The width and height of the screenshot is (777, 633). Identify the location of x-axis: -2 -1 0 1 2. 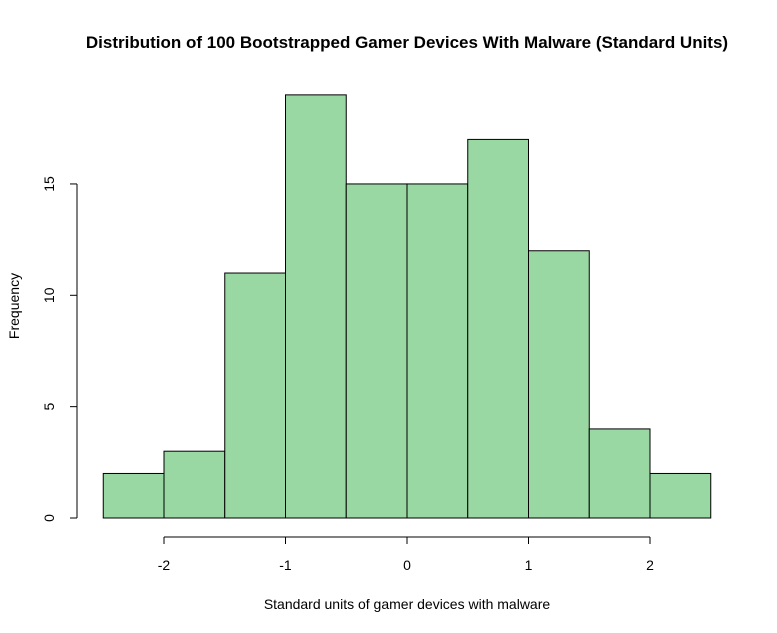
(406, 554).